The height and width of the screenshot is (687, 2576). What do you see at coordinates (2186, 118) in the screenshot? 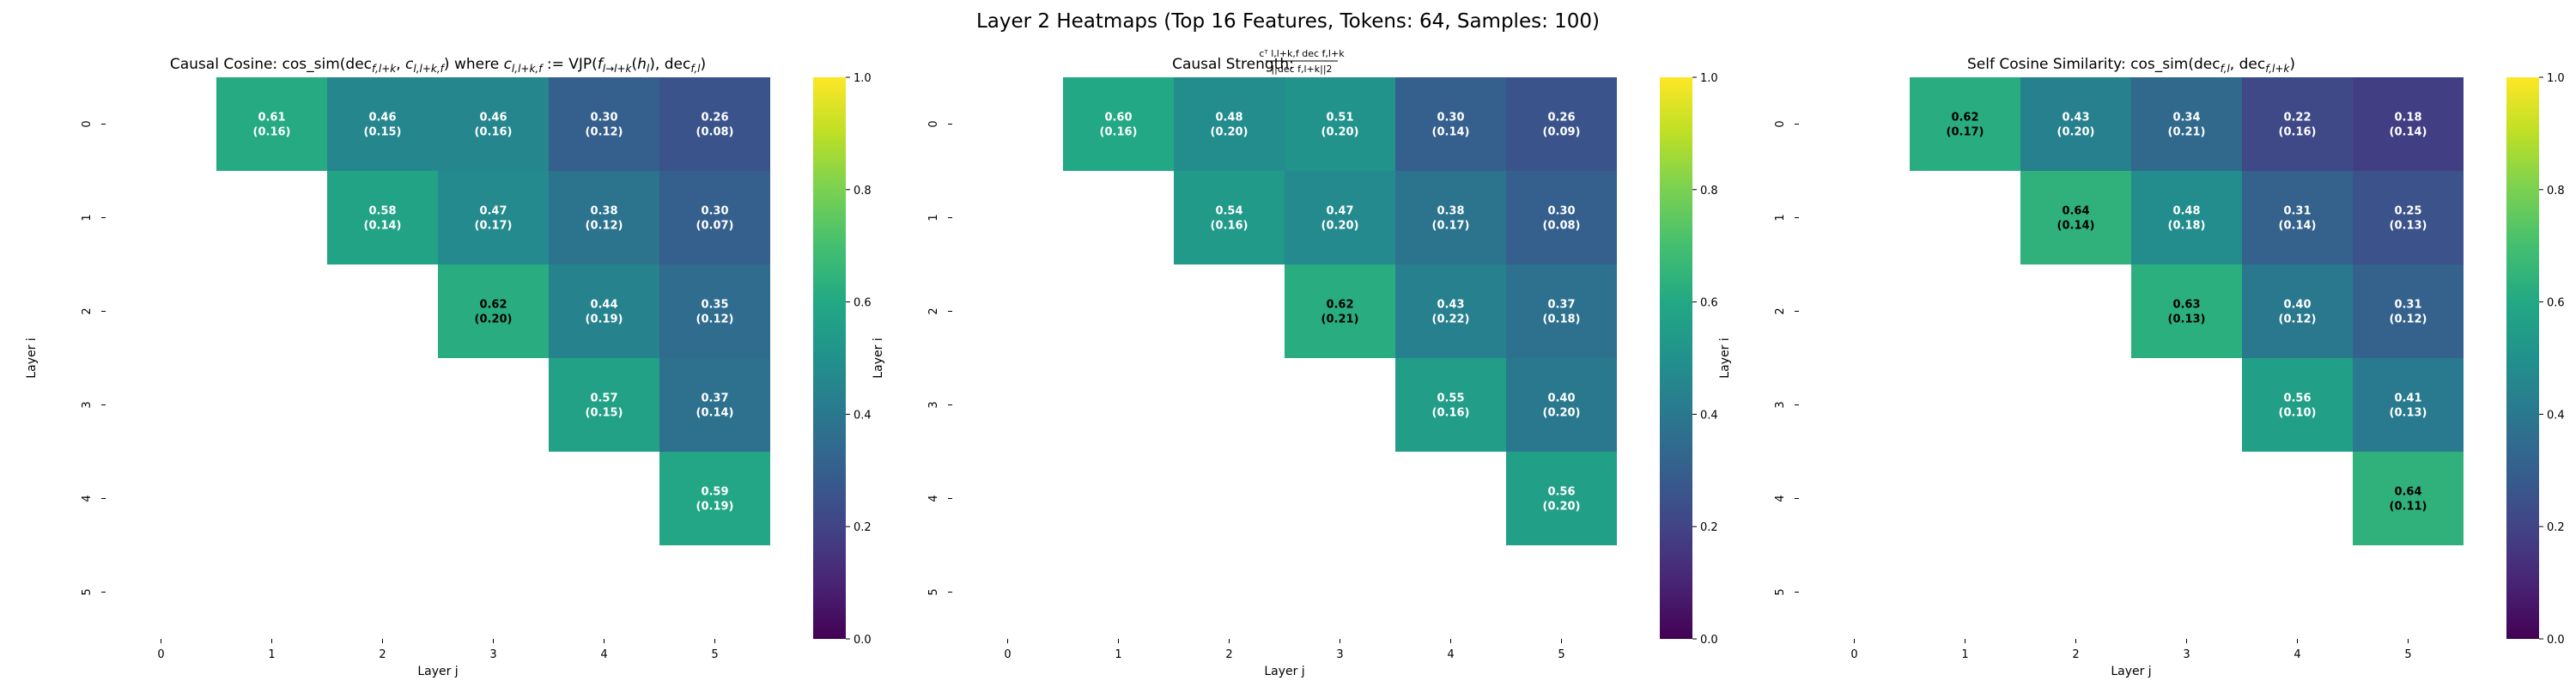
I see `cell-value-label: 0.34` at bounding box center [2186, 118].